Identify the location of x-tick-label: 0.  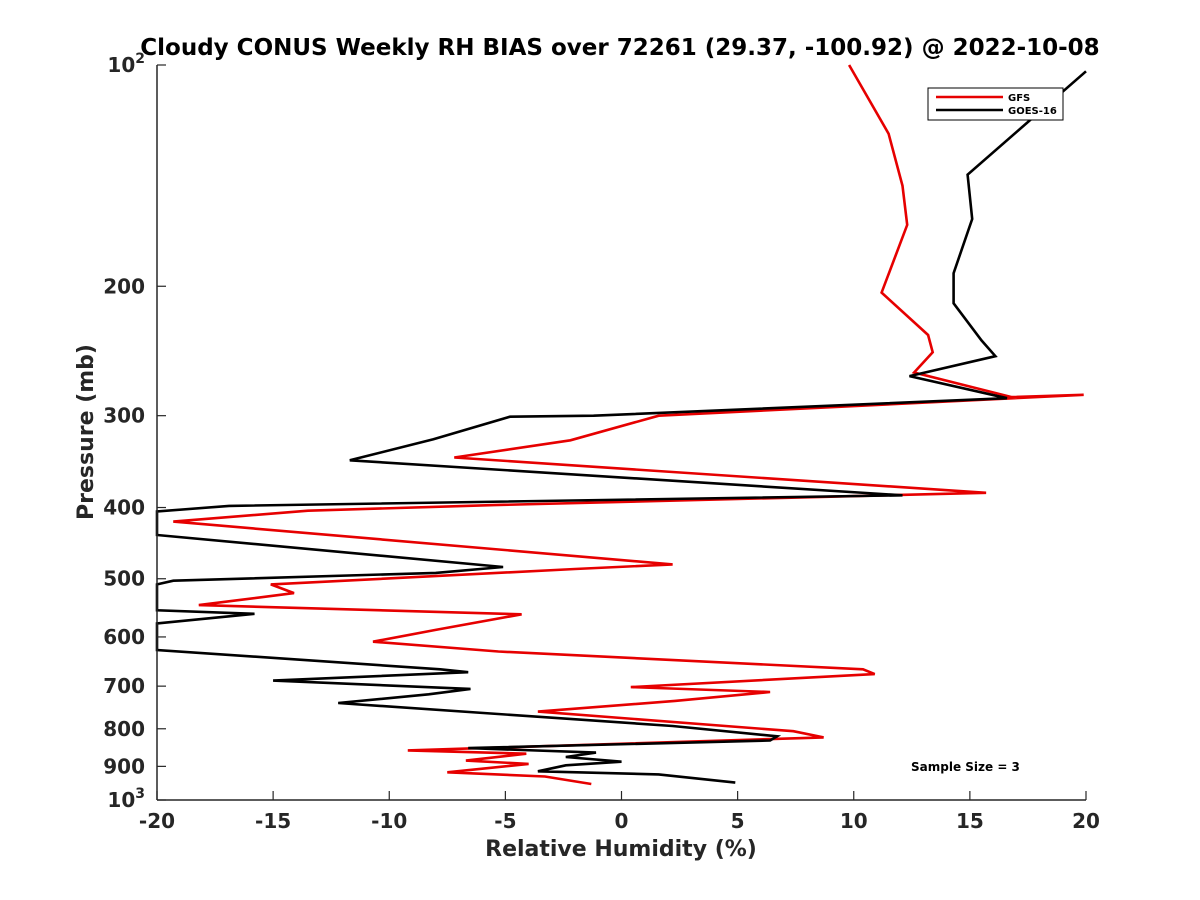
(622, 821).